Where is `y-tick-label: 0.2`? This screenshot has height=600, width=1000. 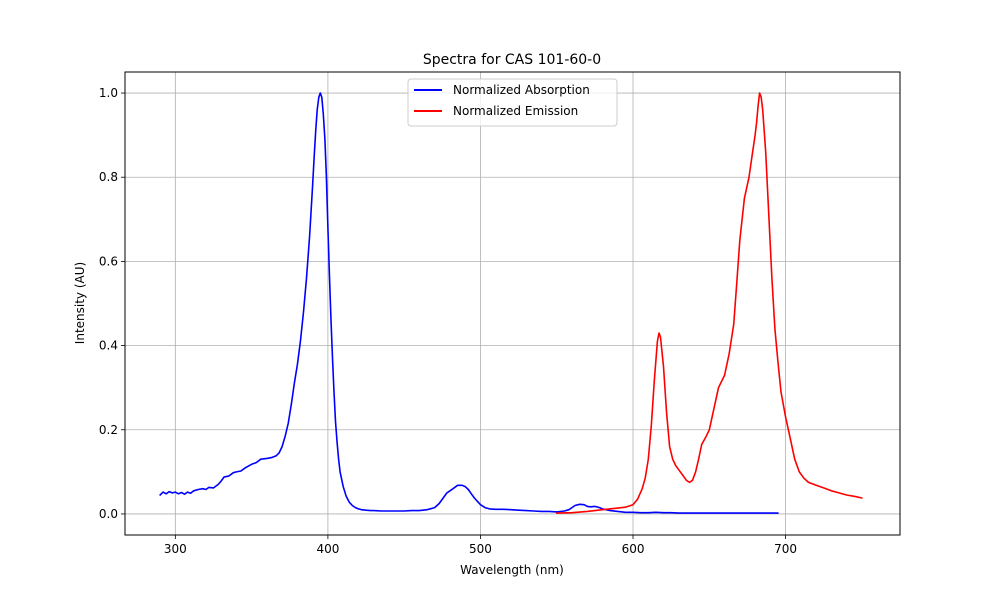 y-tick-label: 0.2 is located at coordinates (108, 430).